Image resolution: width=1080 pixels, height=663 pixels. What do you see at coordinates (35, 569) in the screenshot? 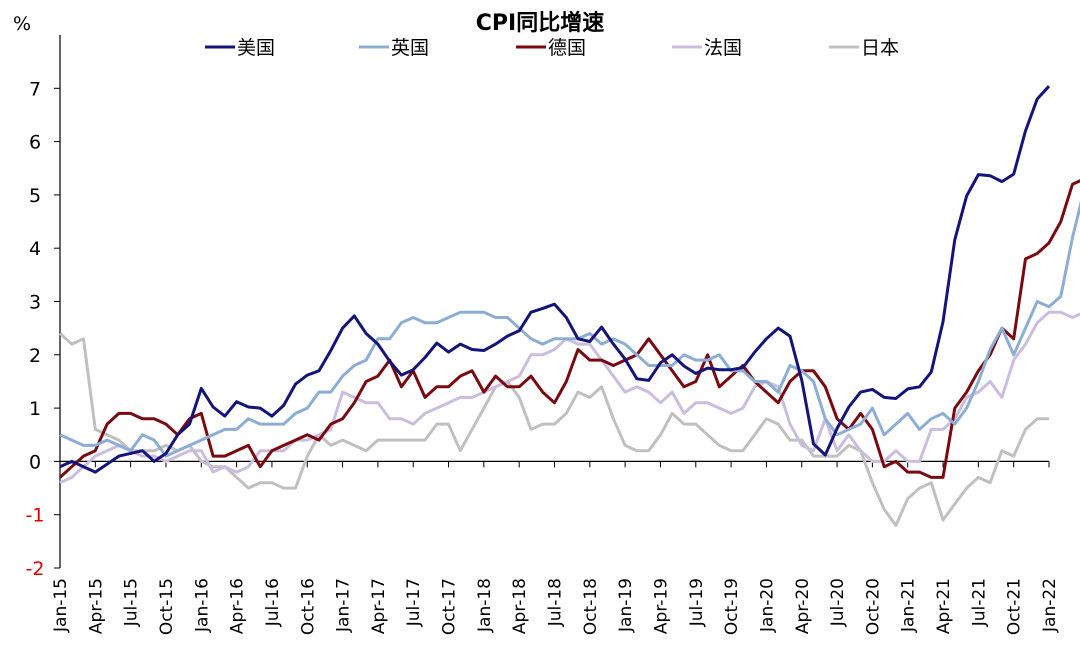
I see `y-tick-label: -2` at bounding box center [35, 569].